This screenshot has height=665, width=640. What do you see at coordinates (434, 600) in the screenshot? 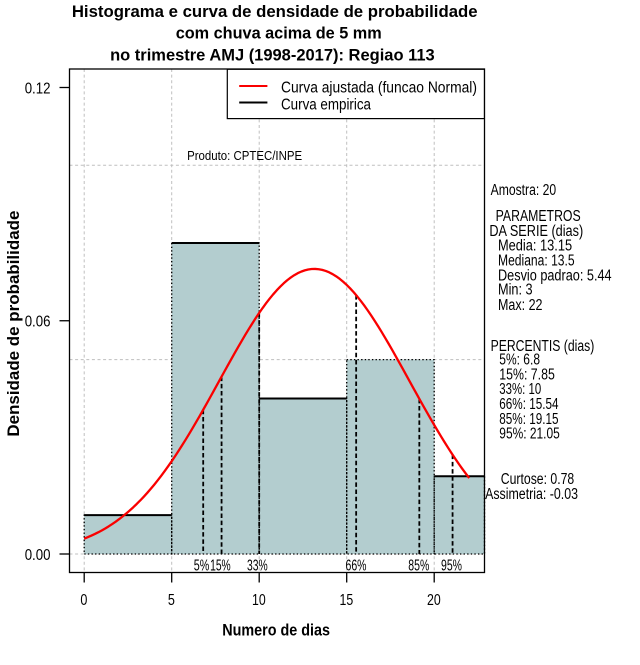
I see `svg-text: 20` at bounding box center [434, 600].